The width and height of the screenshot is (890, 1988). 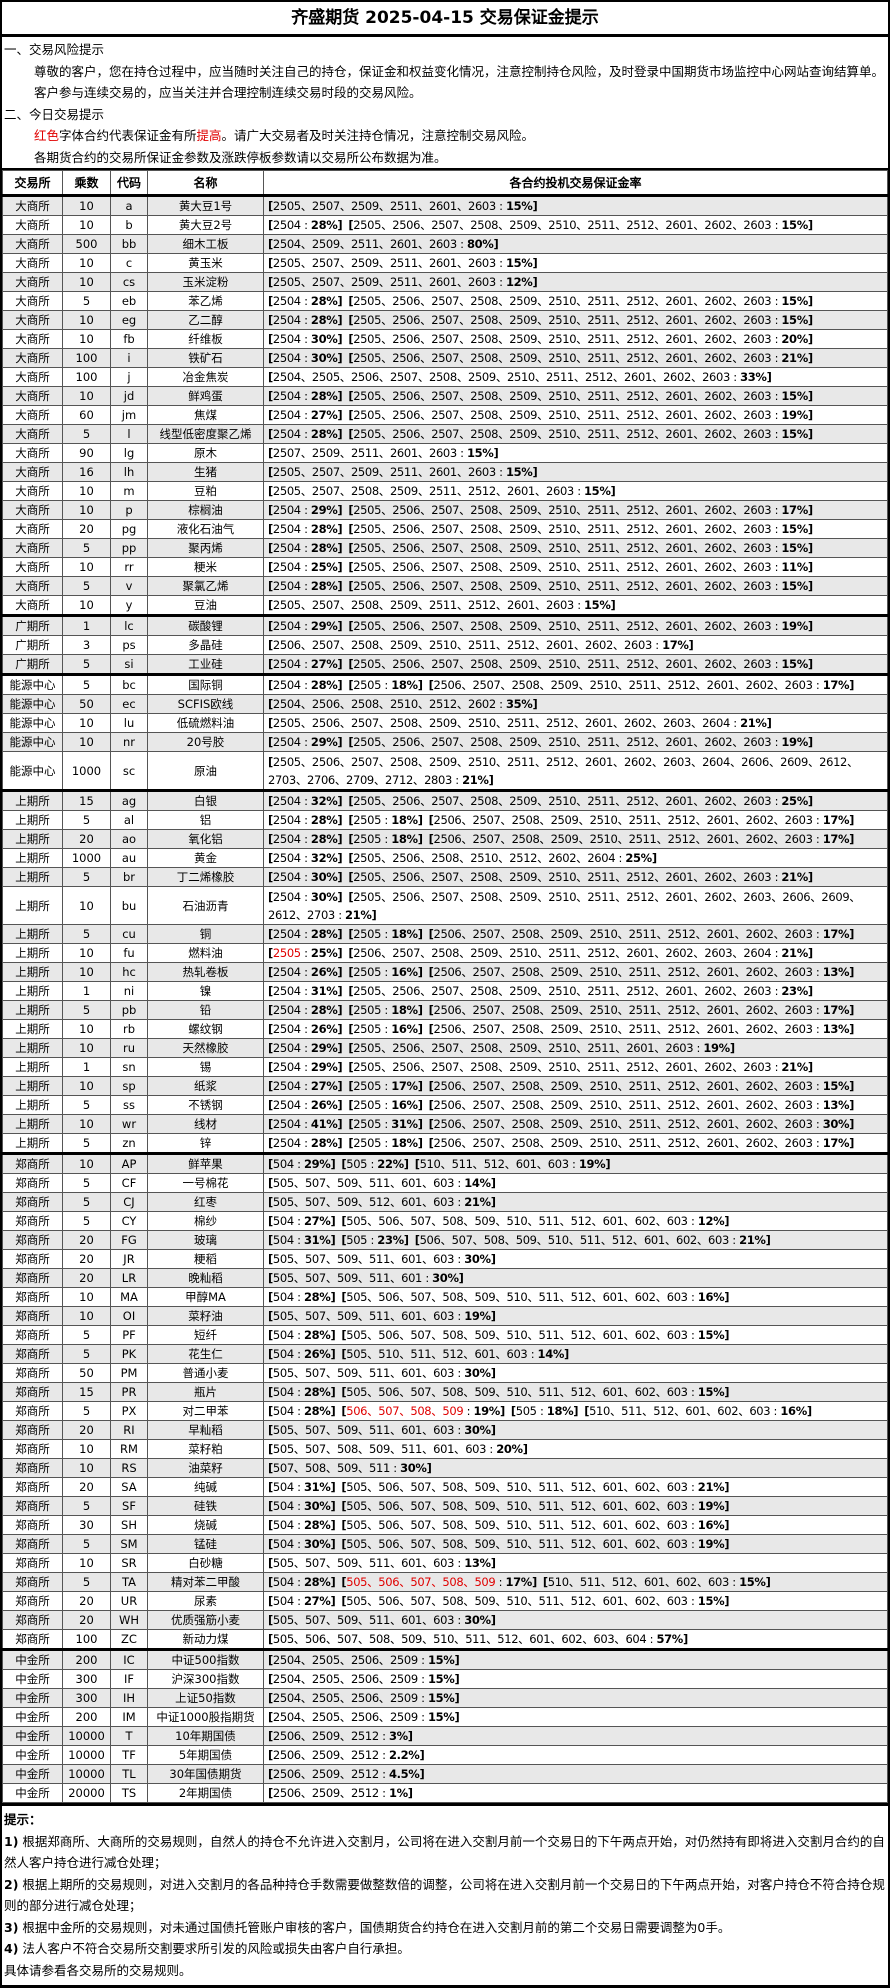 I want to click on cell-multiplier: 1000, so click(x=86, y=858).